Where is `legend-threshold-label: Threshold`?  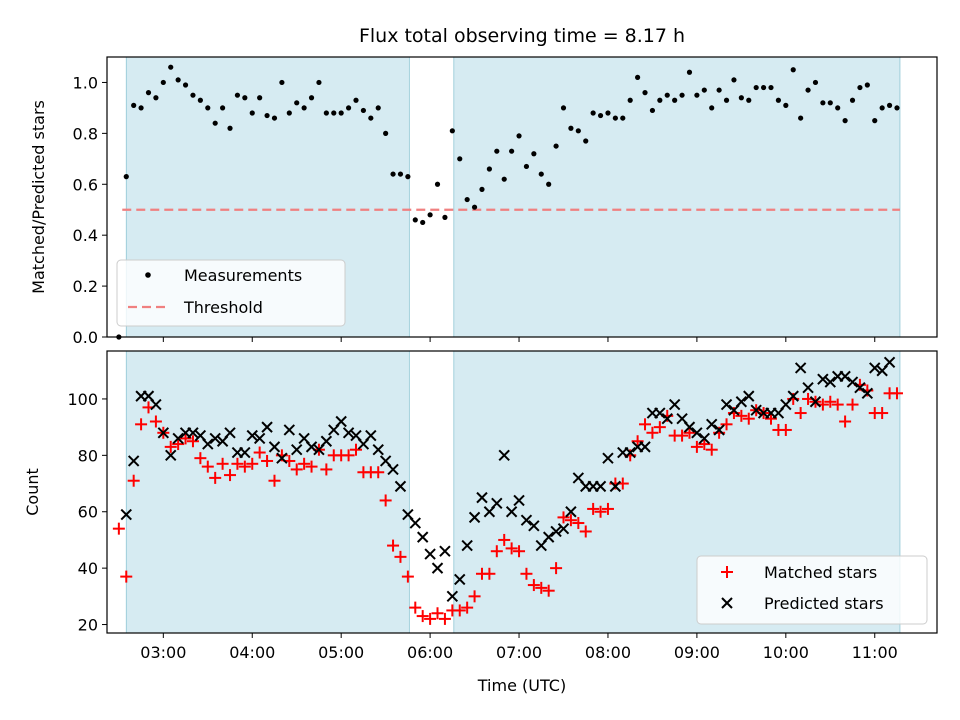
legend-threshold-label: Threshold is located at coordinates (223, 307).